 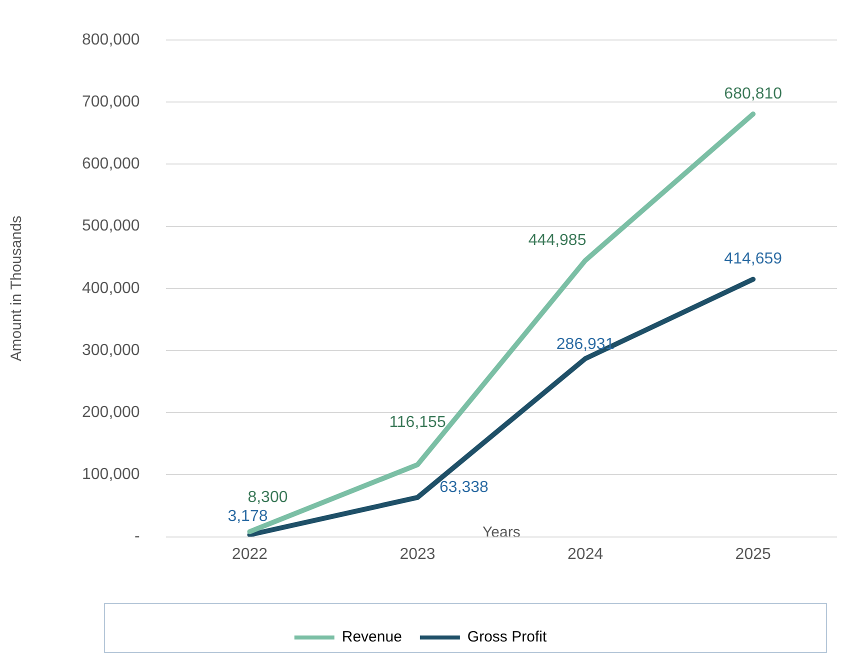 I want to click on x-tick-label: 2023, so click(x=418, y=554).